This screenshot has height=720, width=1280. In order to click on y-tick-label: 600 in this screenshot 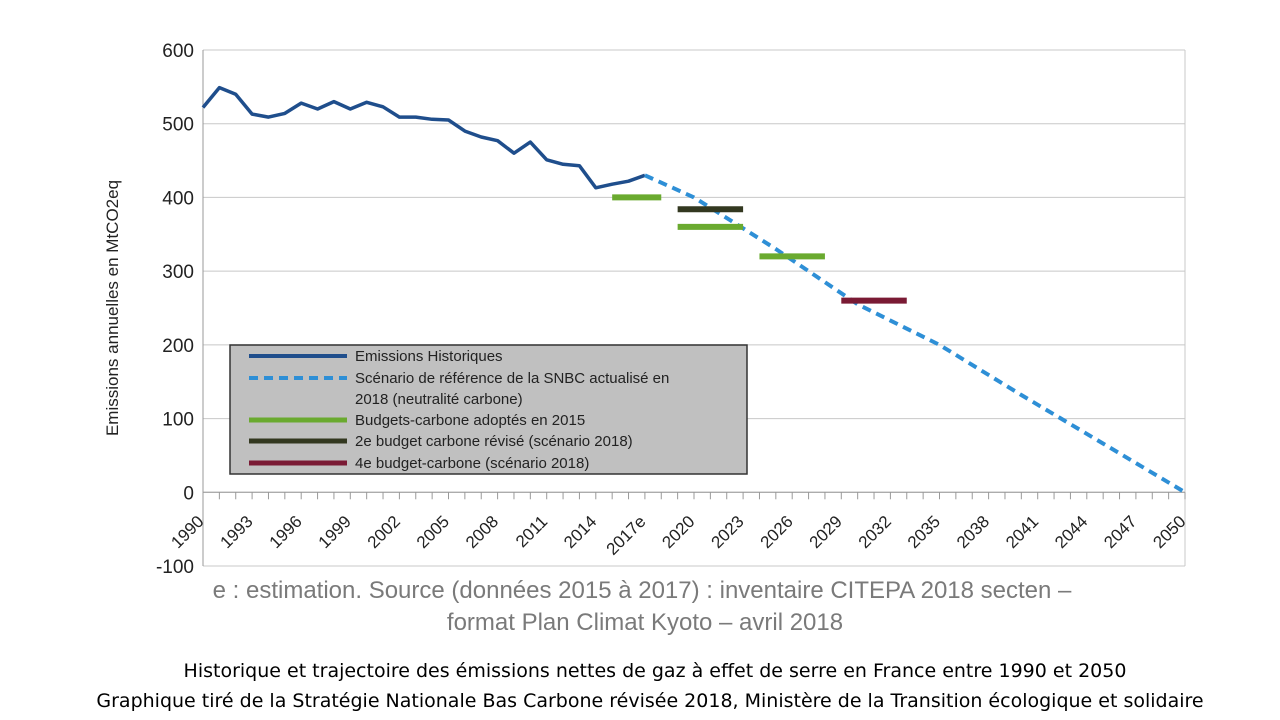, I will do `click(178, 51)`.